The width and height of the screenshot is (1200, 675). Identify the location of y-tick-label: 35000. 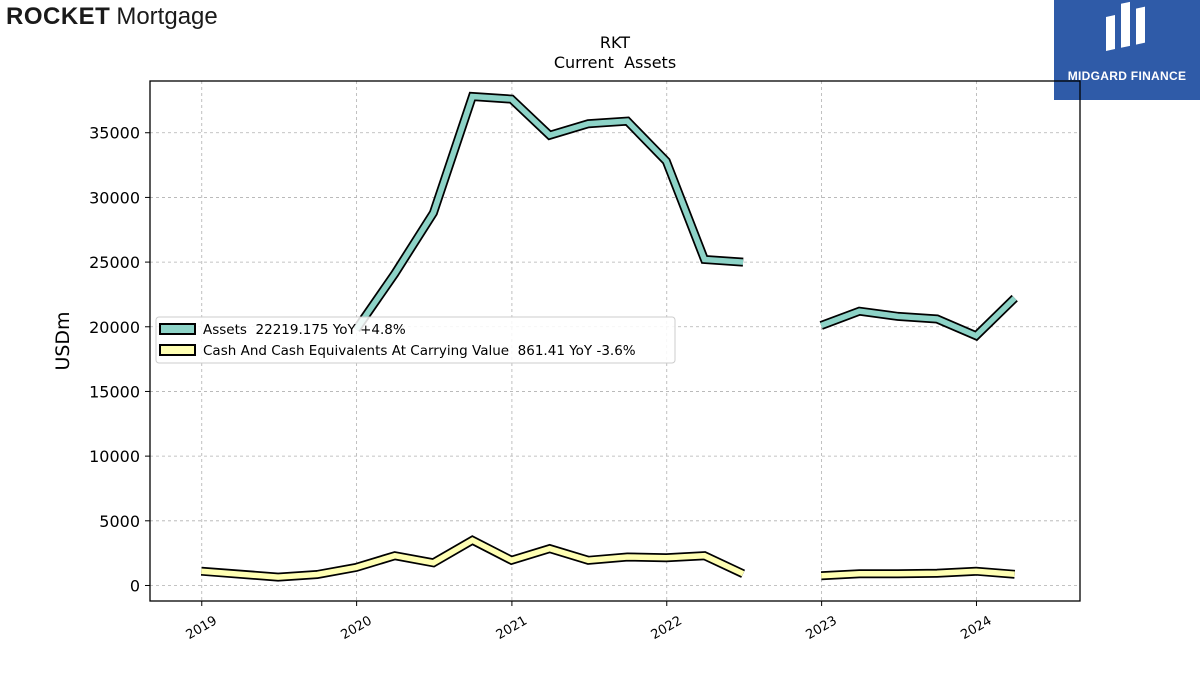
(114, 133).